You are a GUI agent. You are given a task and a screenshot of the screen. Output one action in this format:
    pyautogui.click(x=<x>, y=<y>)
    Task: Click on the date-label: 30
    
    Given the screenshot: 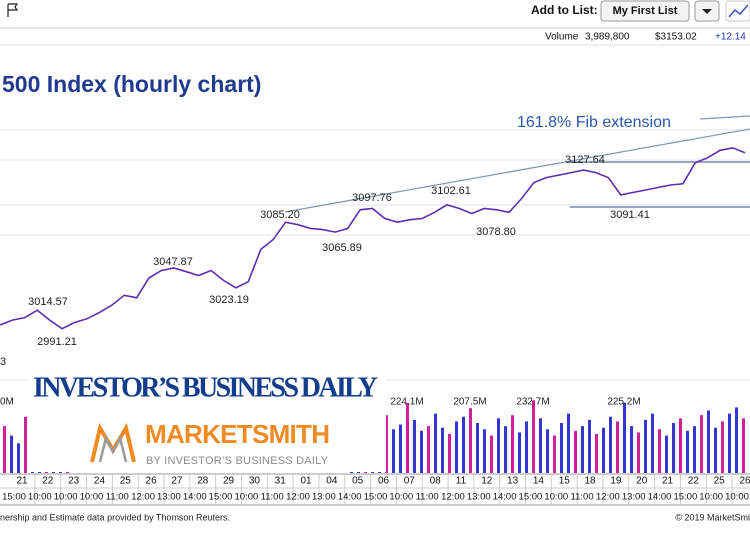 What is the action you would take?
    pyautogui.click(x=255, y=481)
    